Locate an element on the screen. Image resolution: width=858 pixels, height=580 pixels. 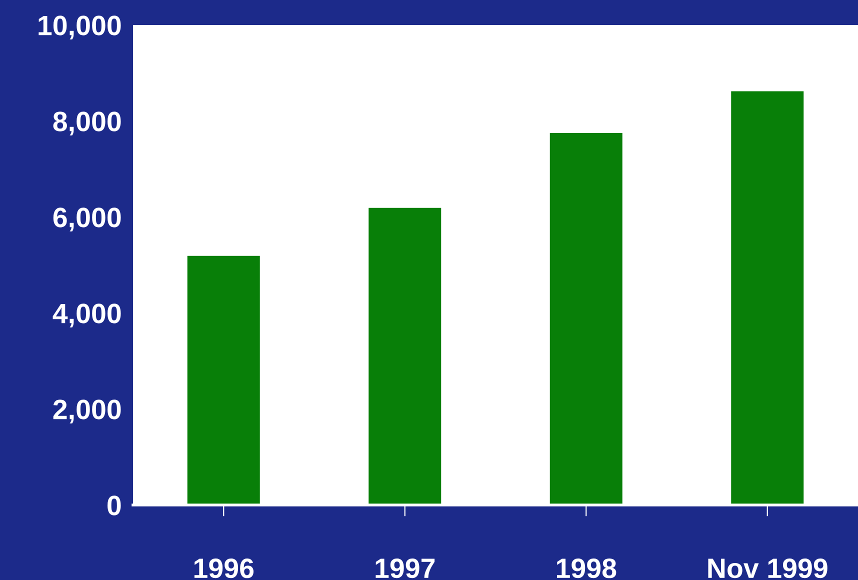
y-tick-label: 2,000 is located at coordinates (87, 412).